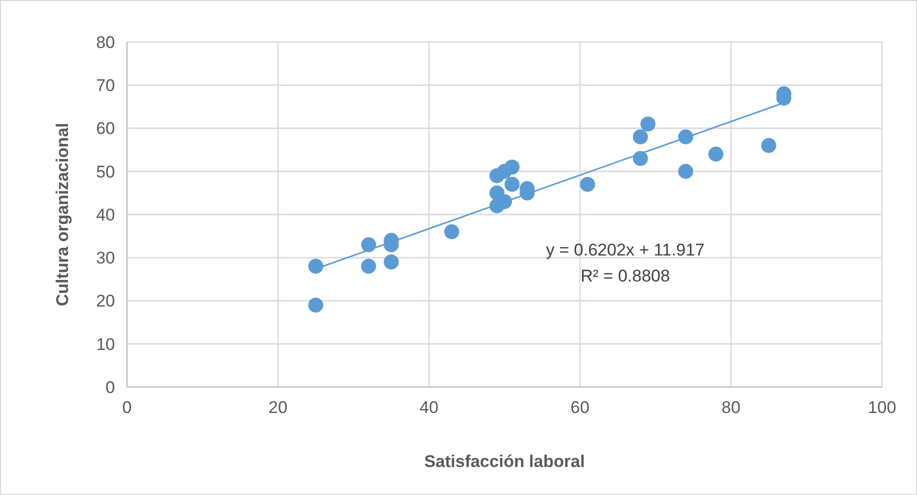 The width and height of the screenshot is (917, 495). What do you see at coordinates (105, 128) in the screenshot?
I see `y-tick-label: 60` at bounding box center [105, 128].